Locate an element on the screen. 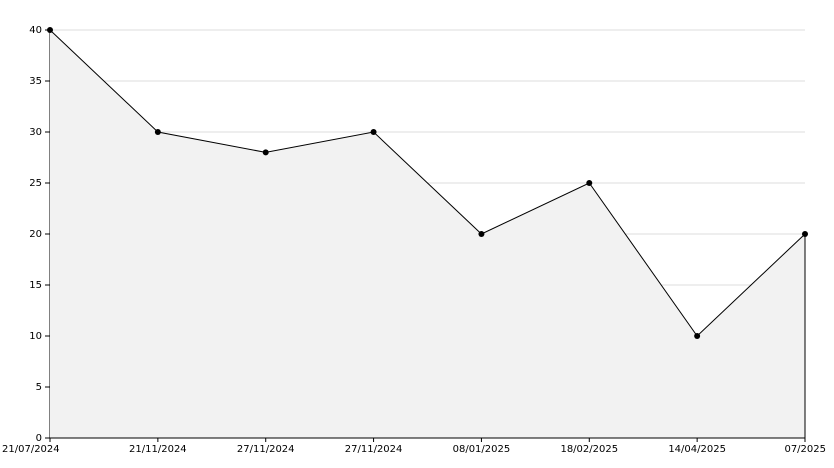  x-tick-label: 21/07/2024 is located at coordinates (31, 449).